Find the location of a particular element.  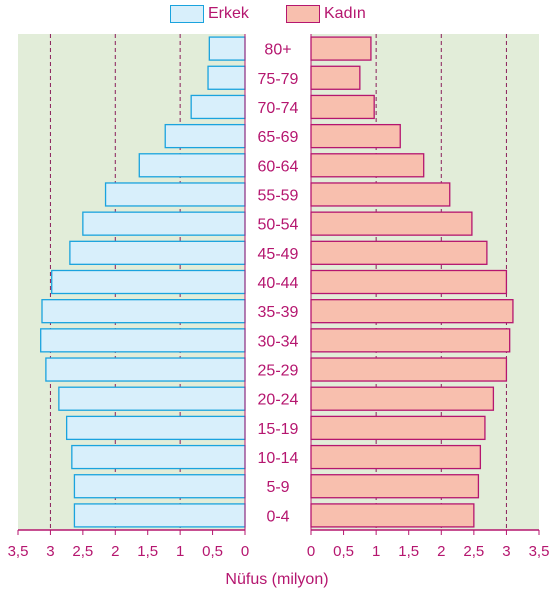

bar-female-80+ is located at coordinates (341, 48).